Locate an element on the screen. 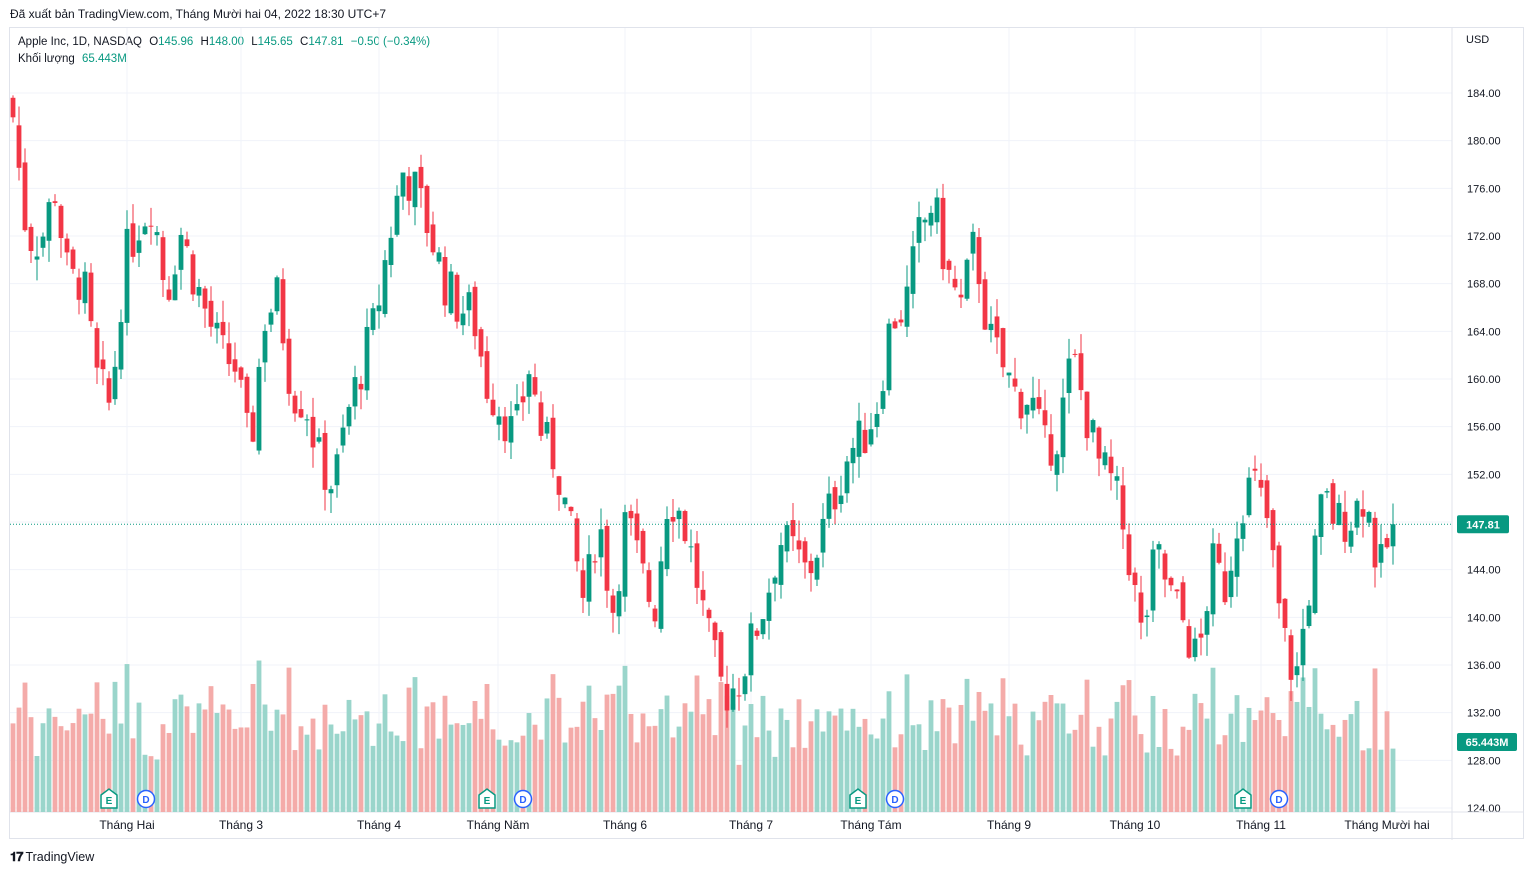 Image resolution: width=1533 pixels, height=875 pixels. price-tick-label: 164.00 is located at coordinates (1484, 332).